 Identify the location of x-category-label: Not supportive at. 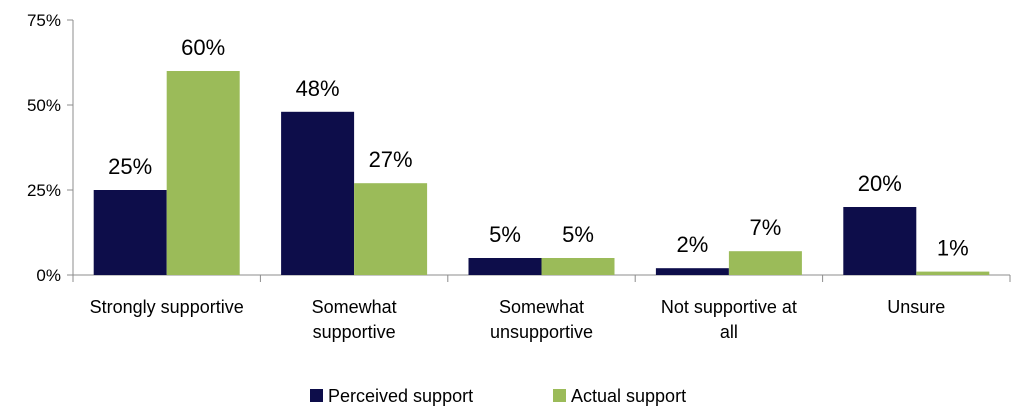
(729, 307).